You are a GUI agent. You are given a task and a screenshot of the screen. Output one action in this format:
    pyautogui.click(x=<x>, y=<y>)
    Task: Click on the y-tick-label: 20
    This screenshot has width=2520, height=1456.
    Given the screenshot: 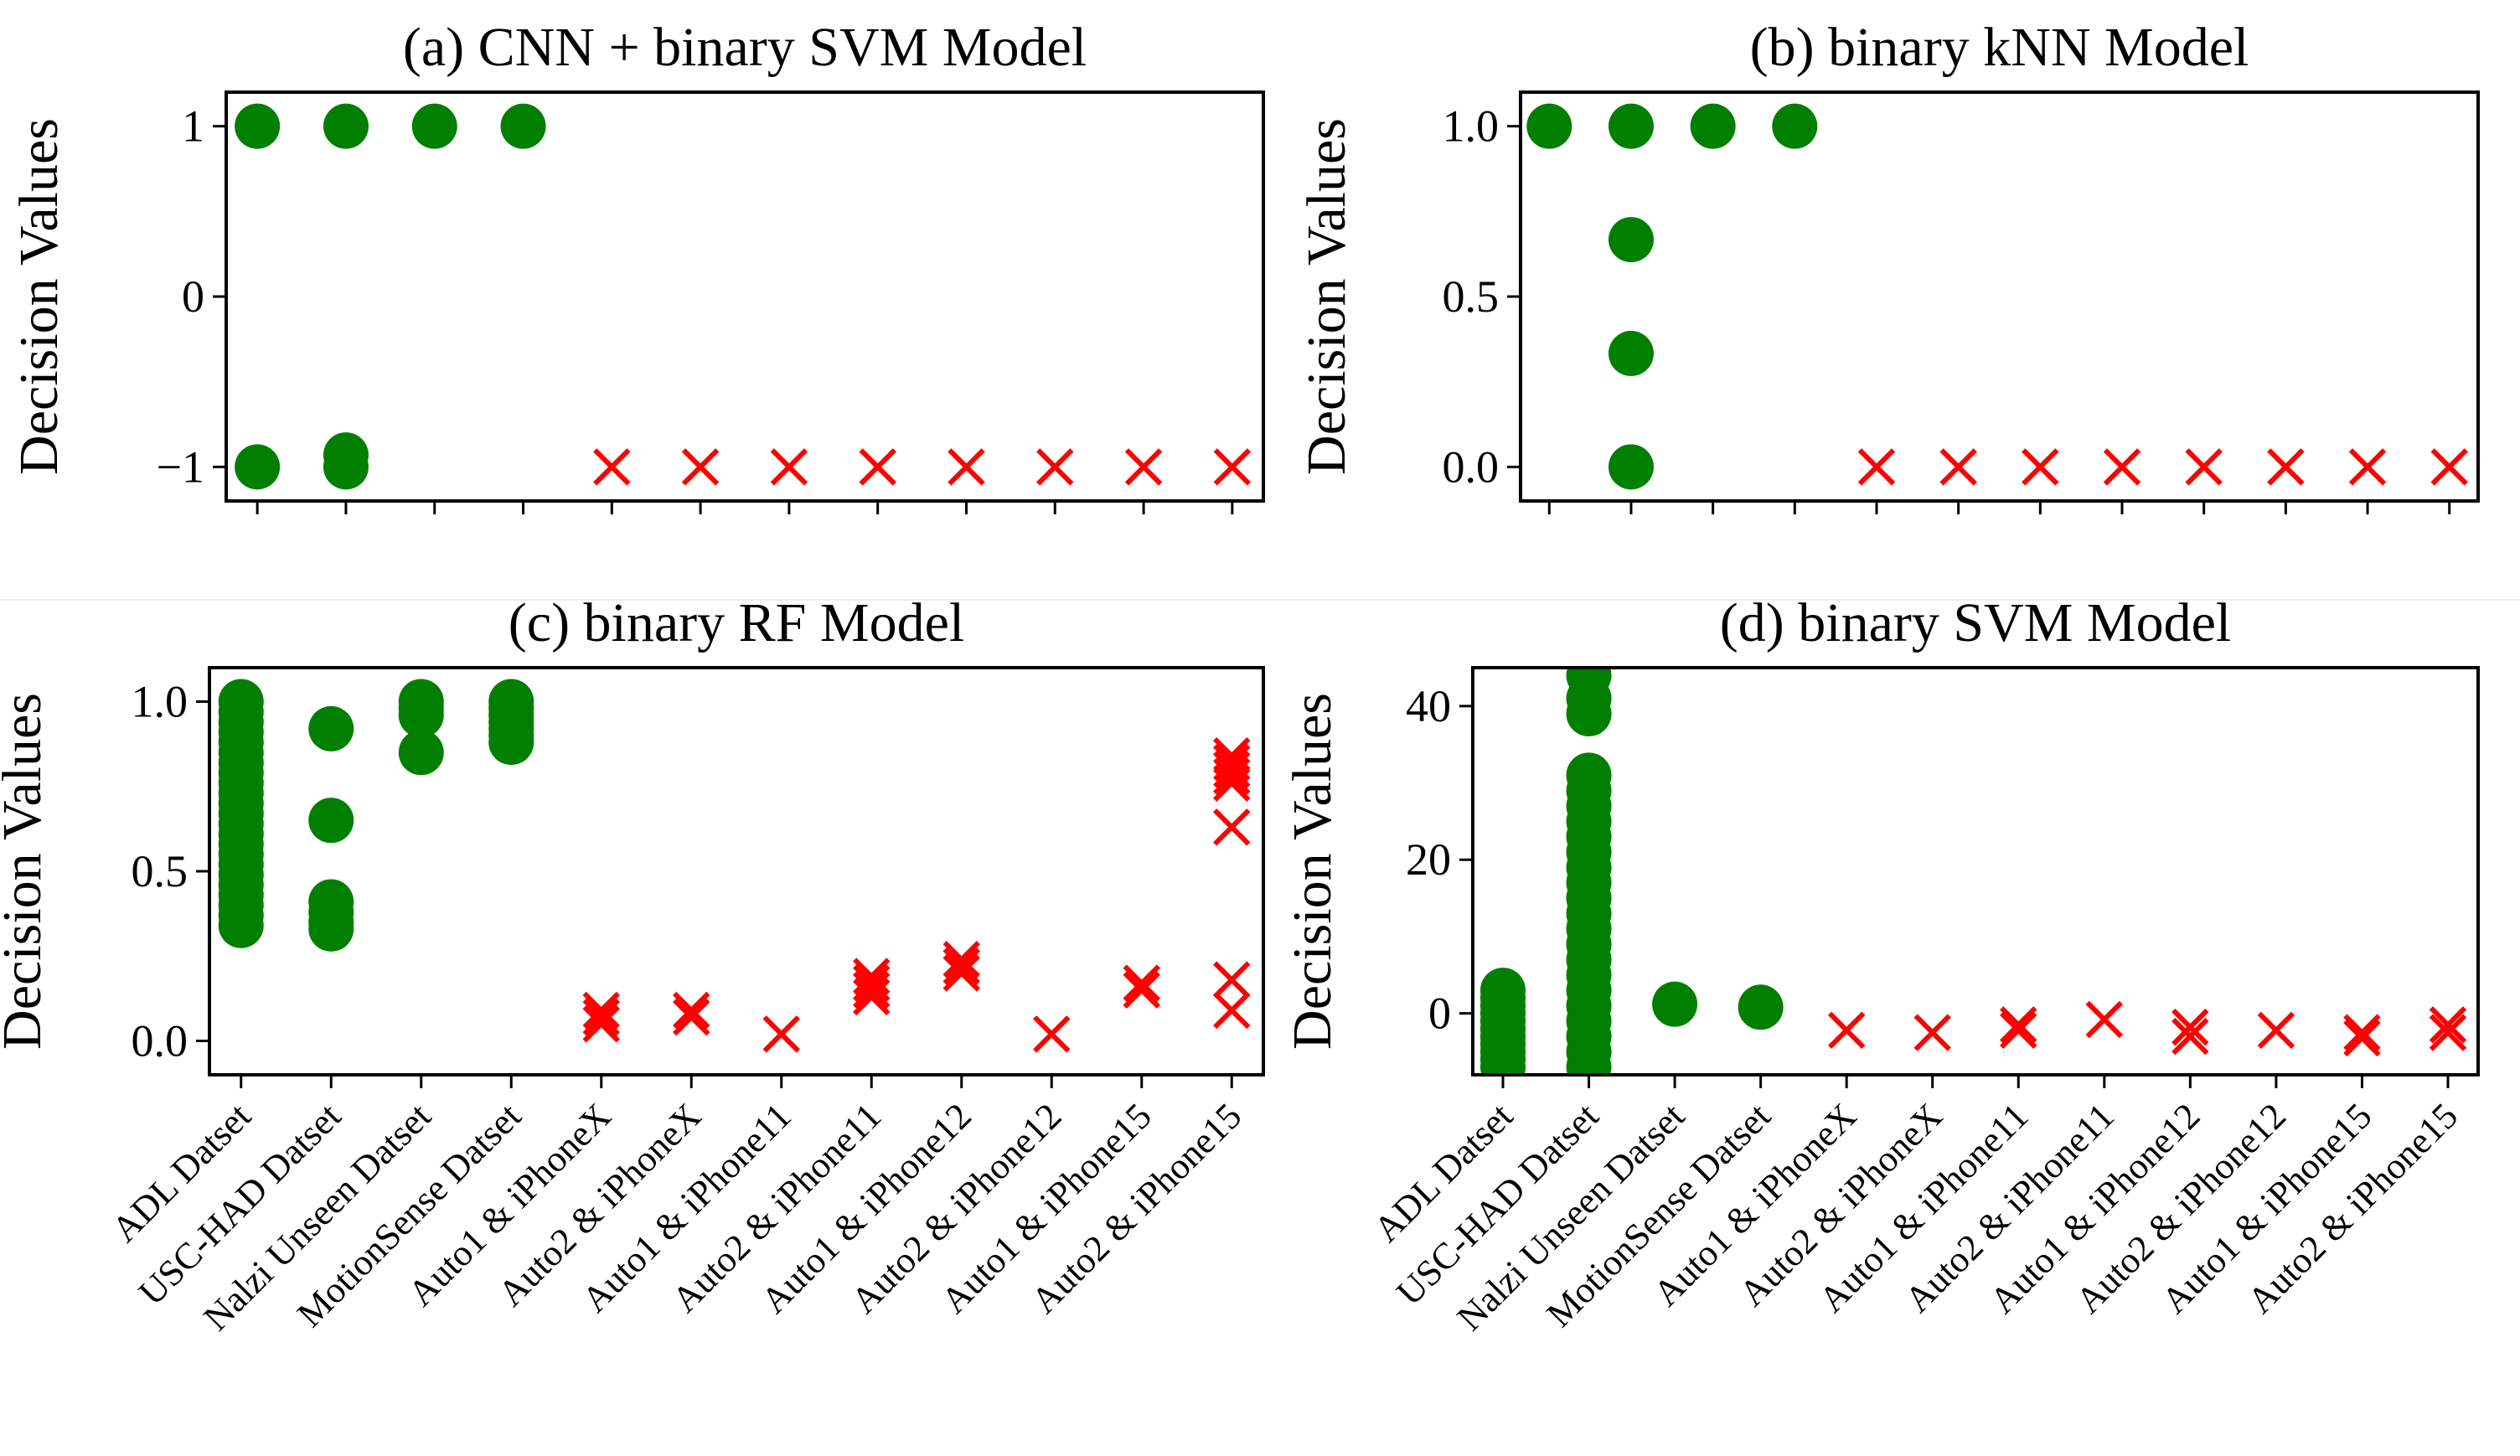 What is the action you would take?
    pyautogui.click(x=1428, y=859)
    